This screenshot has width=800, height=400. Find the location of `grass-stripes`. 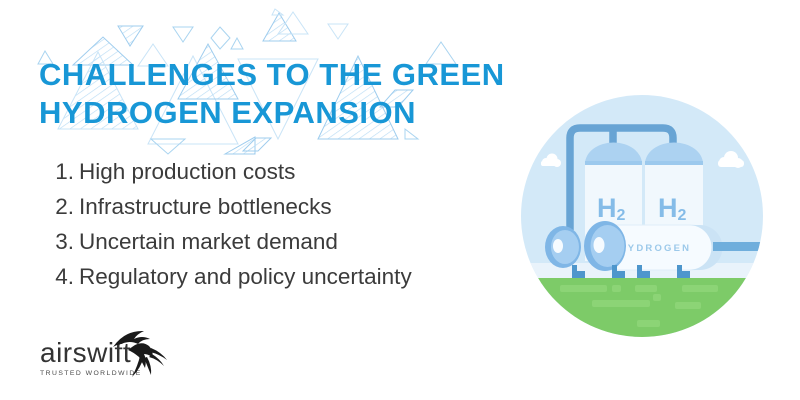

grass-stripes is located at coordinates (639, 306).